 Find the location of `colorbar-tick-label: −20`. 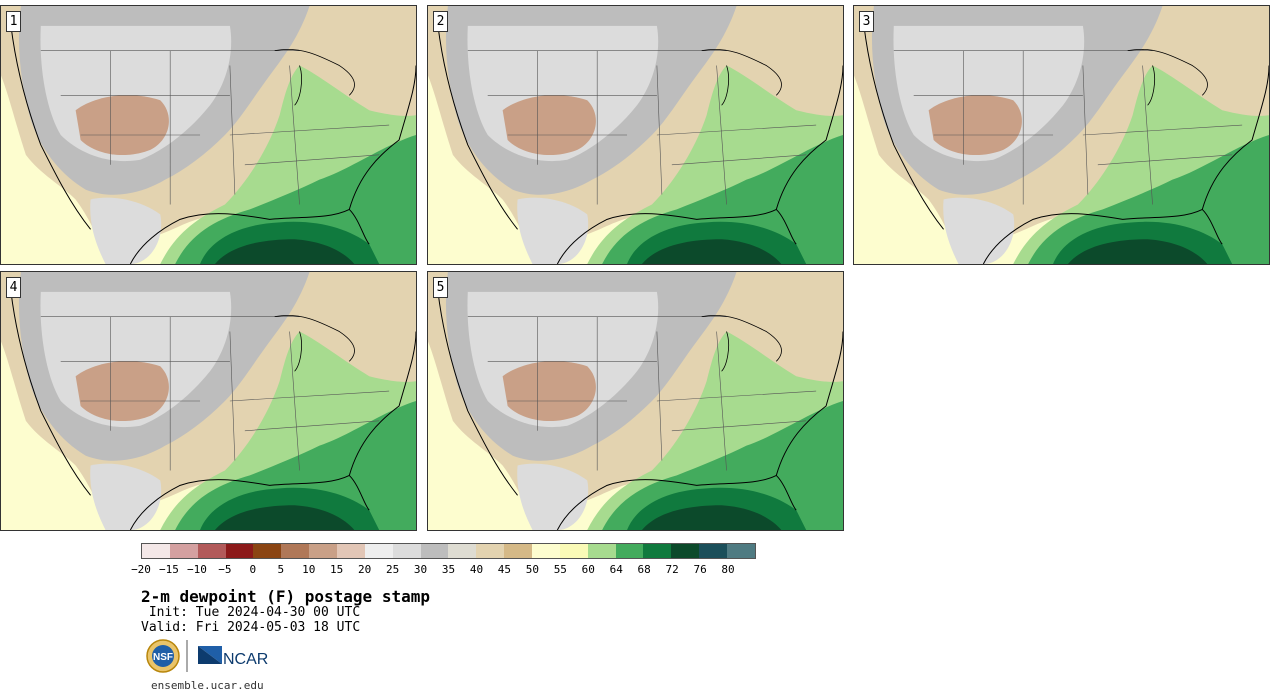

colorbar-tick-label: −20 is located at coordinates (141, 569).